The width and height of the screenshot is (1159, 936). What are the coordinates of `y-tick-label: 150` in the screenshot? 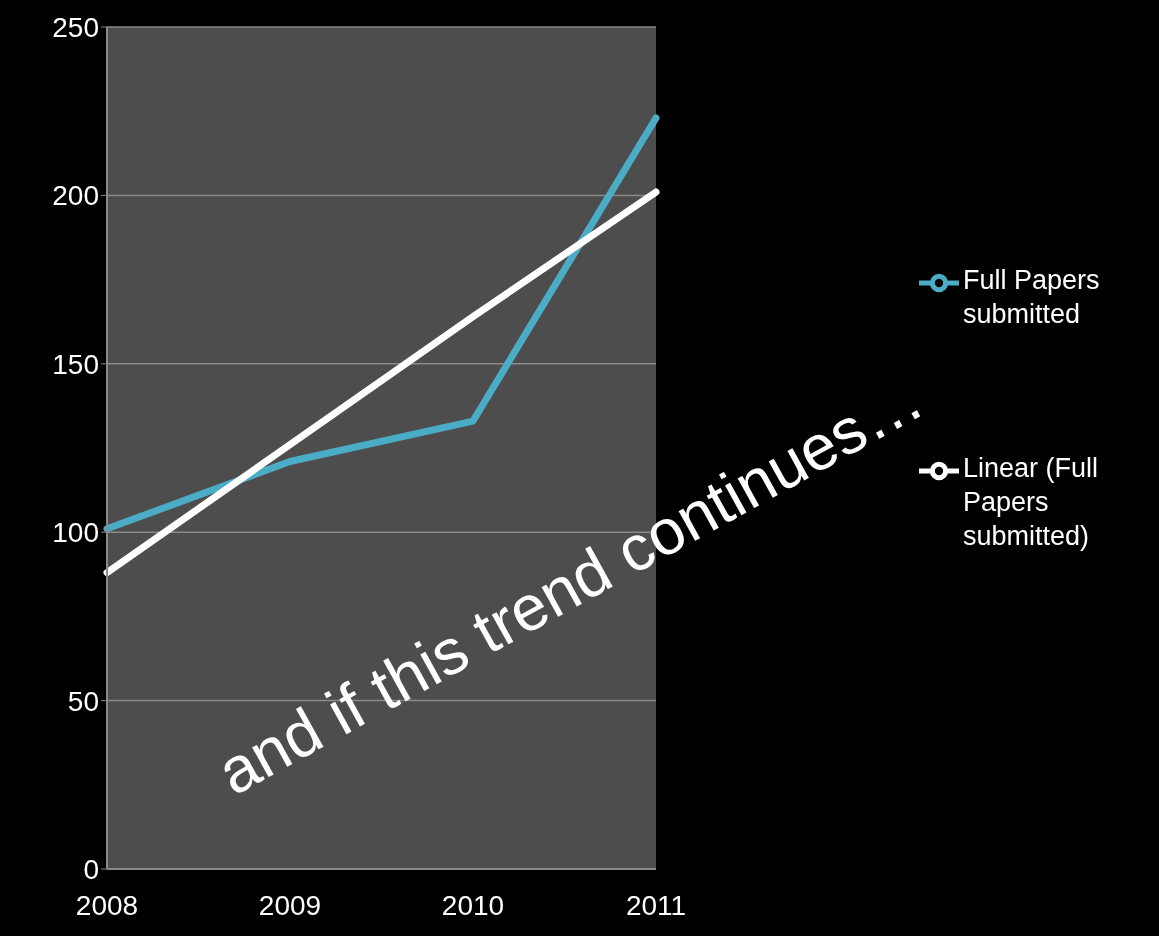 It's located at (75, 364).